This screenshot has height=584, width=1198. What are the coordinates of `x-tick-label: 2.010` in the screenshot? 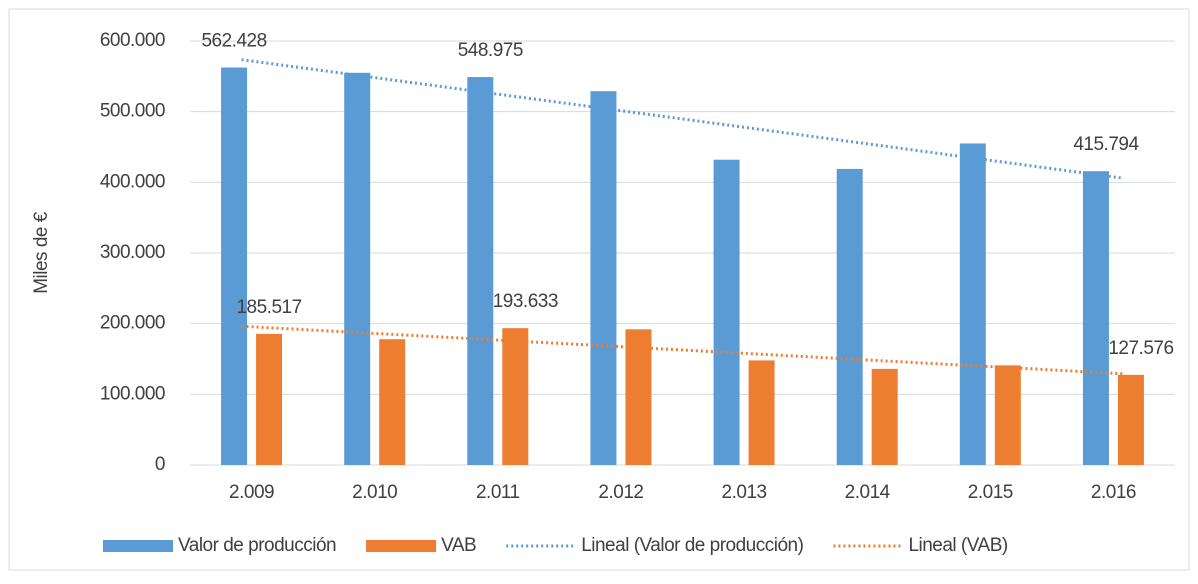 It's located at (374, 492).